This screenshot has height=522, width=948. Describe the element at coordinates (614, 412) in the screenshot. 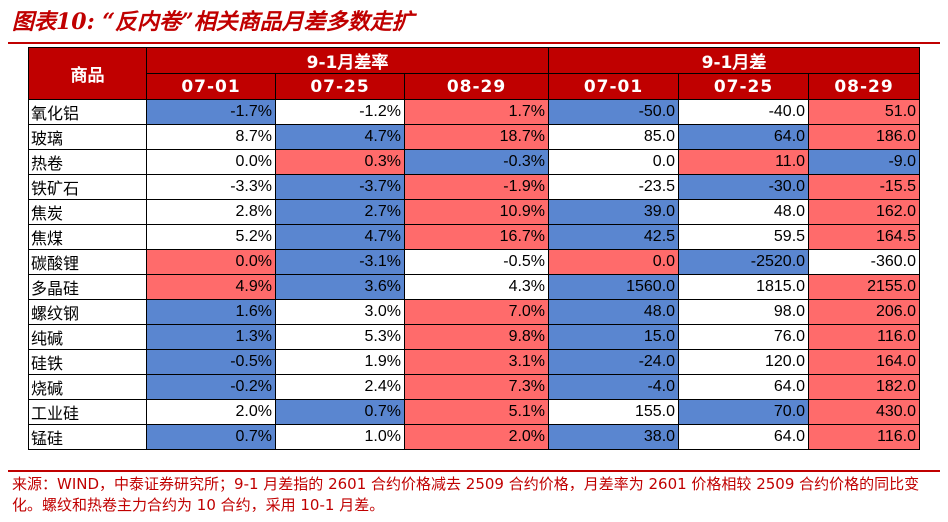

I see `spread-value-cell: 155.0` at that location.